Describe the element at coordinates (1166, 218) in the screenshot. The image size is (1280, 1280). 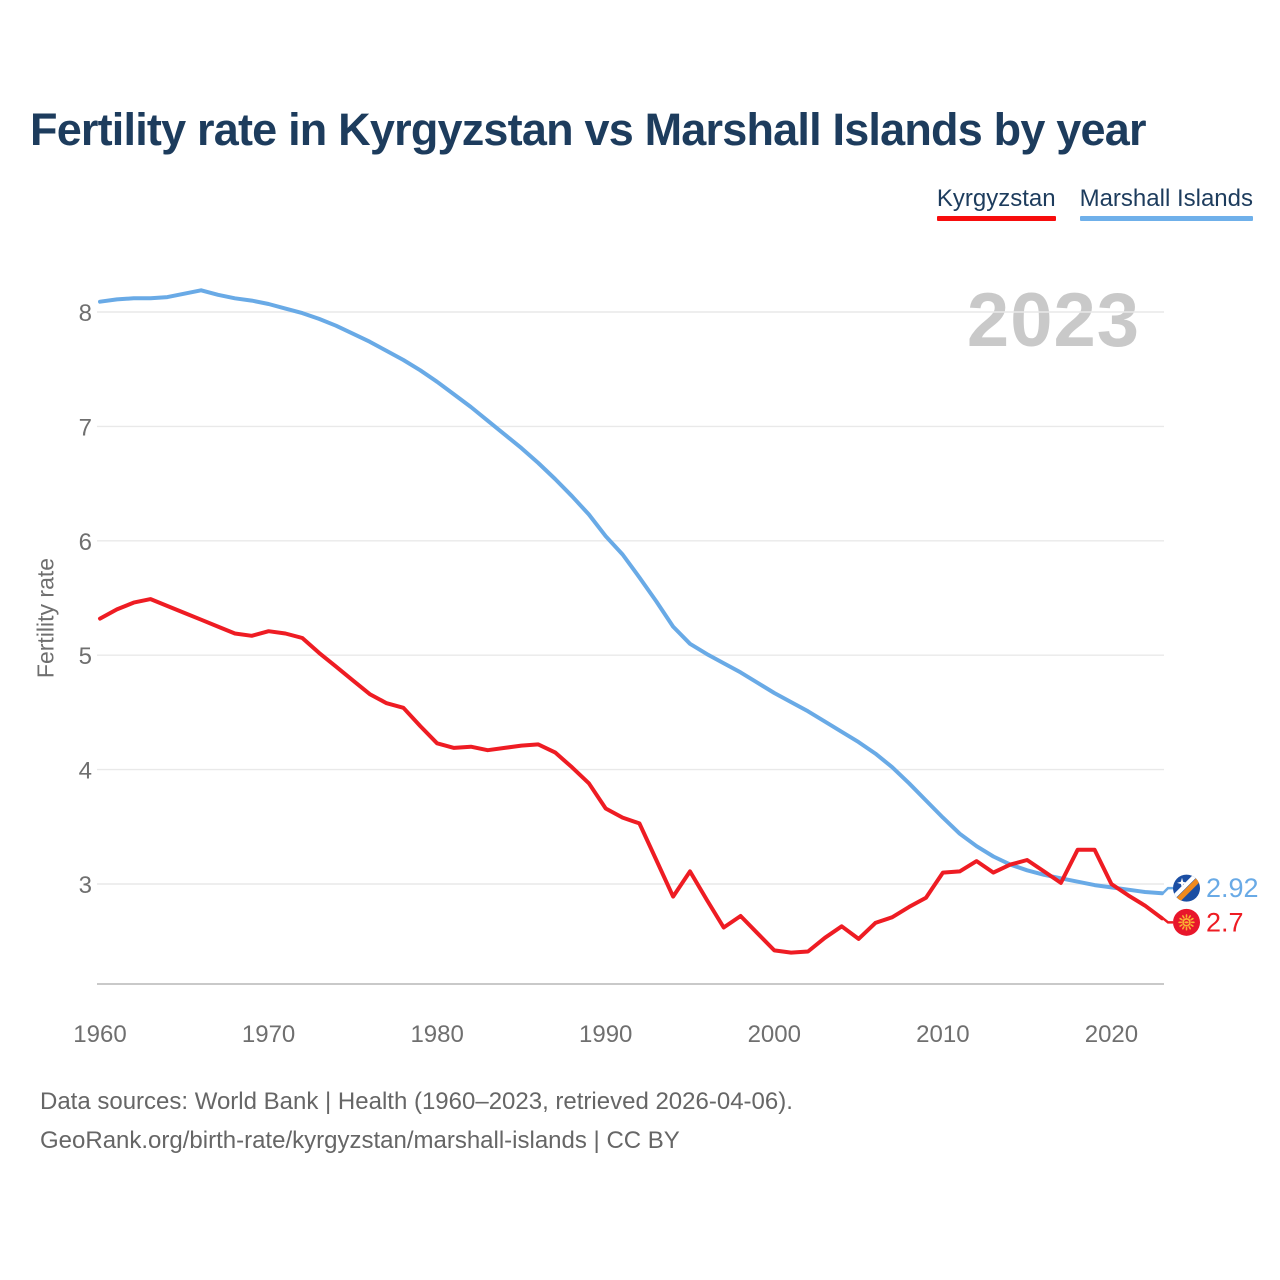
I see `legend-underline-marshall-islands` at that location.